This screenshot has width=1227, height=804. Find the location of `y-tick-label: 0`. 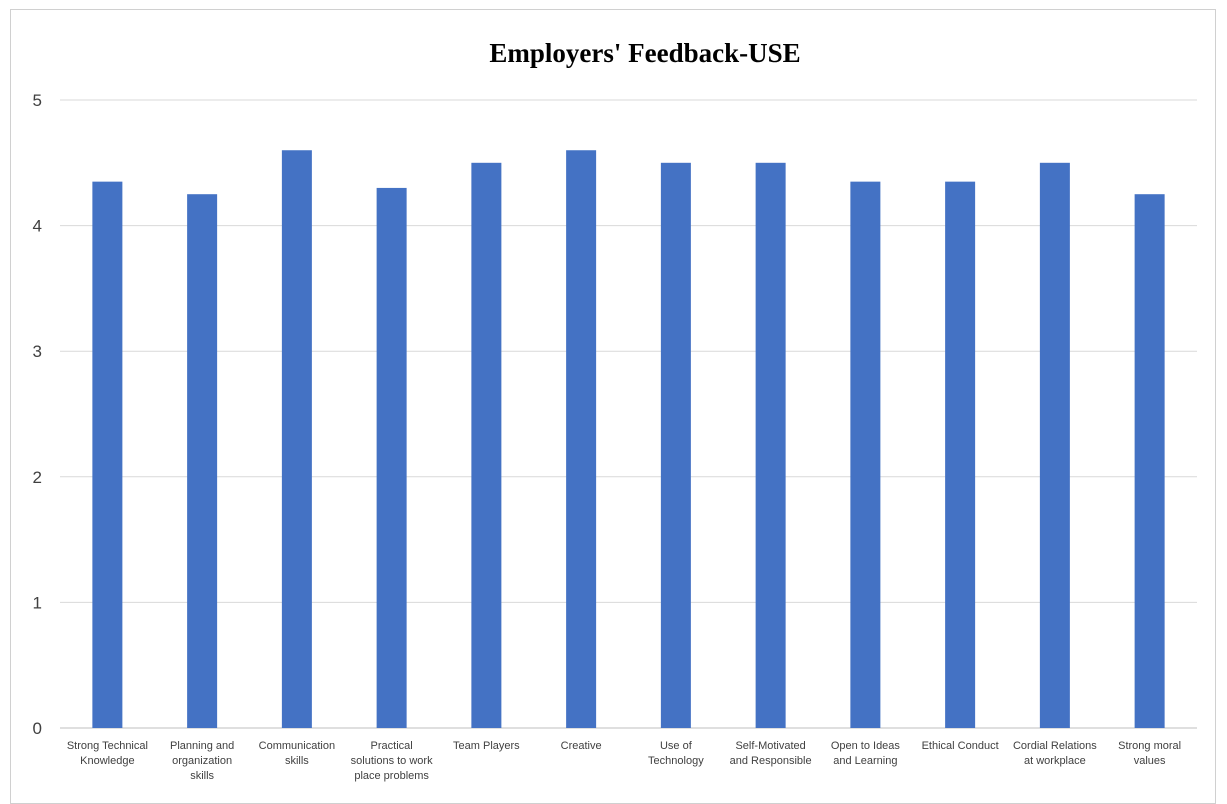

y-tick-label: 0 is located at coordinates (37, 728).